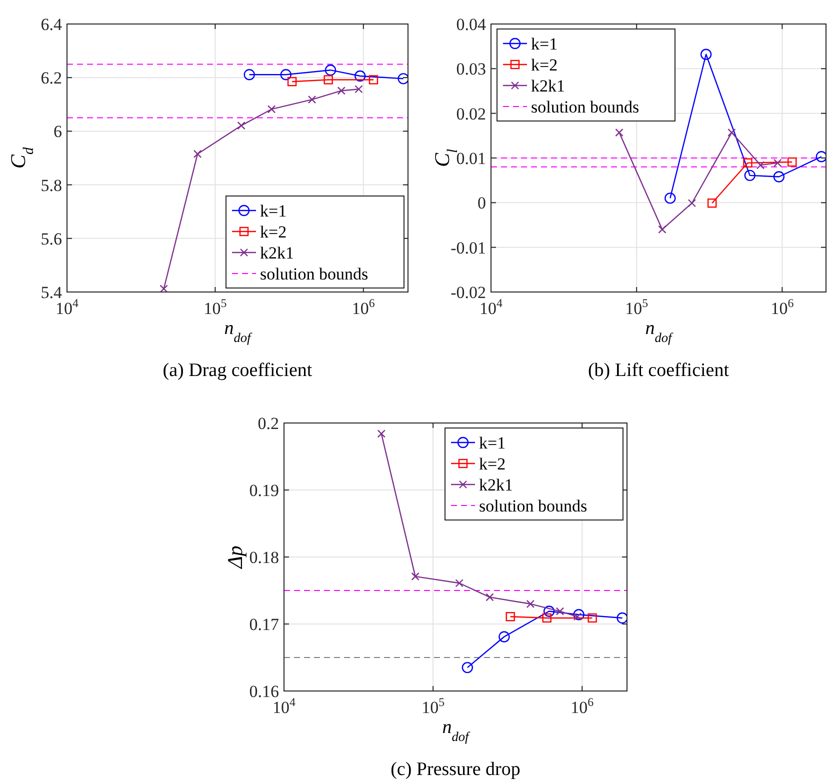  Describe the element at coordinates (264, 557) in the screenshot. I see `y-tick-label: 0.18` at that location.